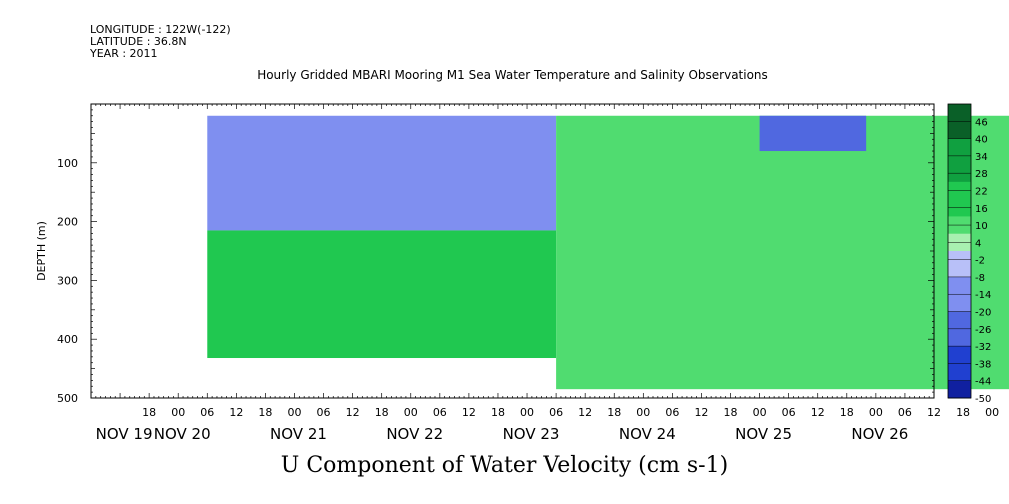 The height and width of the screenshot is (504, 1009). What do you see at coordinates (983, 313) in the screenshot?
I see `colorbar-label: -20` at bounding box center [983, 313].